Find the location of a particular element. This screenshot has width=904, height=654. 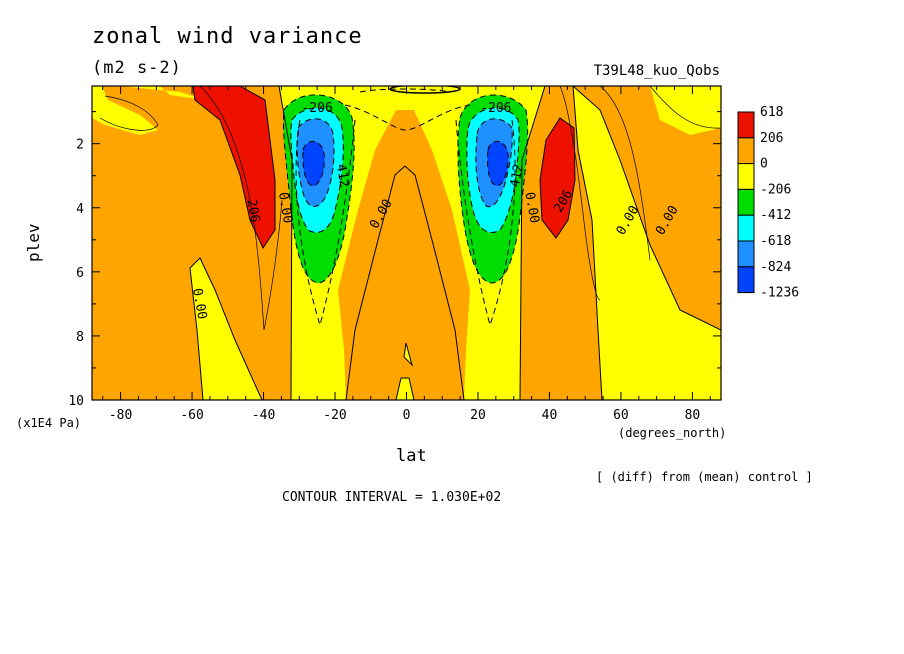

contour-dashed-sh-cyan is located at coordinates (317, 170).